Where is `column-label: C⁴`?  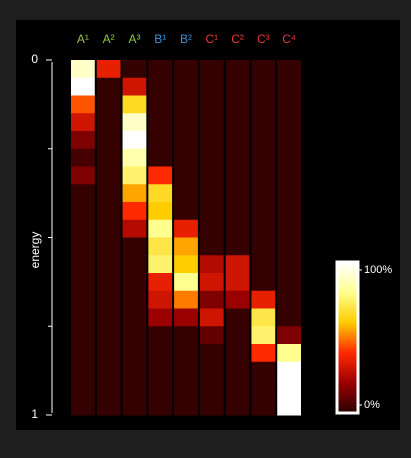 column-label: C⁴ is located at coordinates (289, 39).